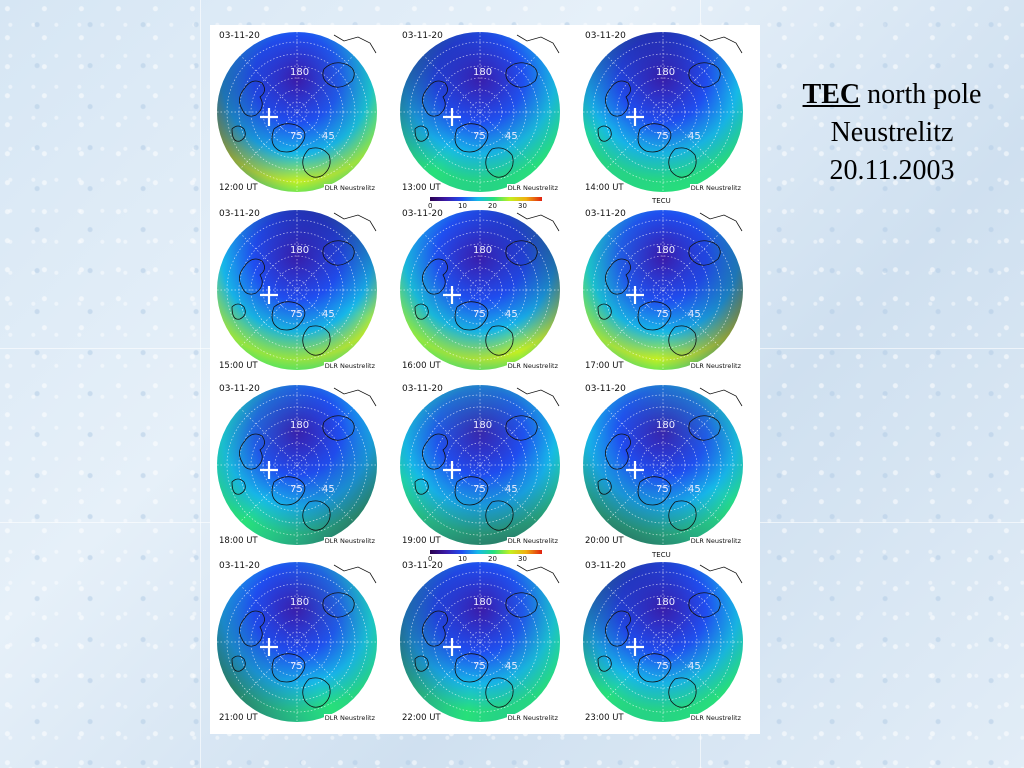 This screenshot has width=1024, height=768. Describe the element at coordinates (485, 561) in the screenshot. I see `colorbar-bottom: 0 10 20 30` at that location.